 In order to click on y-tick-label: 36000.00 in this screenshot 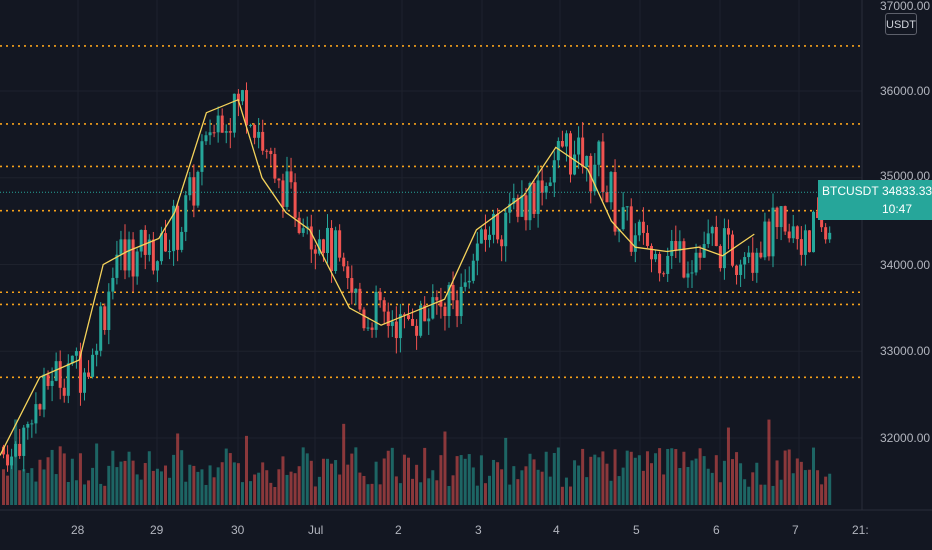, I will do `click(905, 91)`.